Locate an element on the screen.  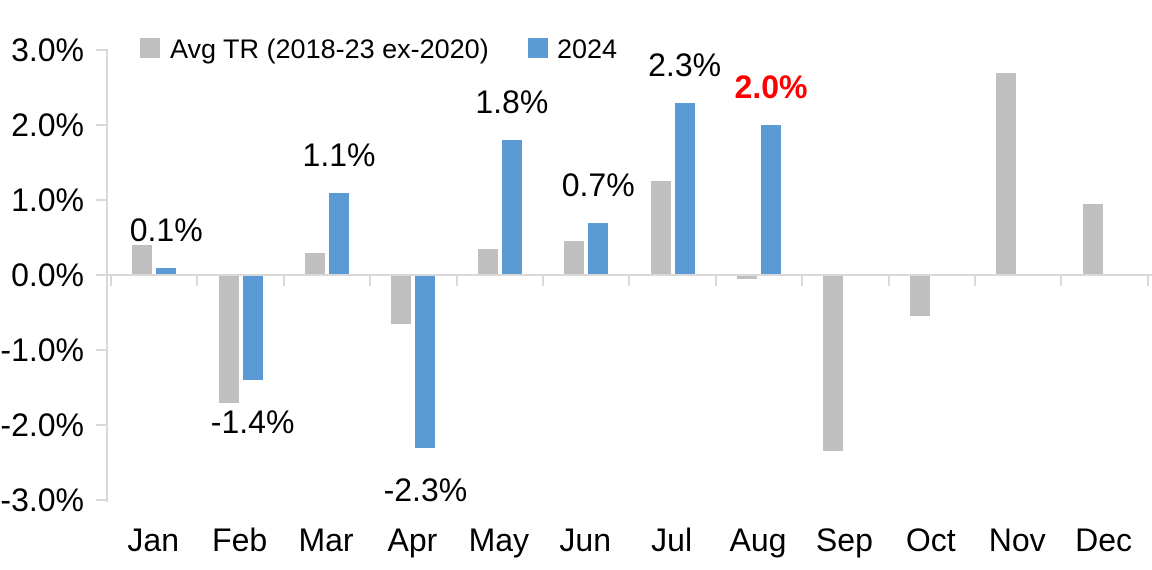
legend-swatch-avg-tr is located at coordinates (150, 48).